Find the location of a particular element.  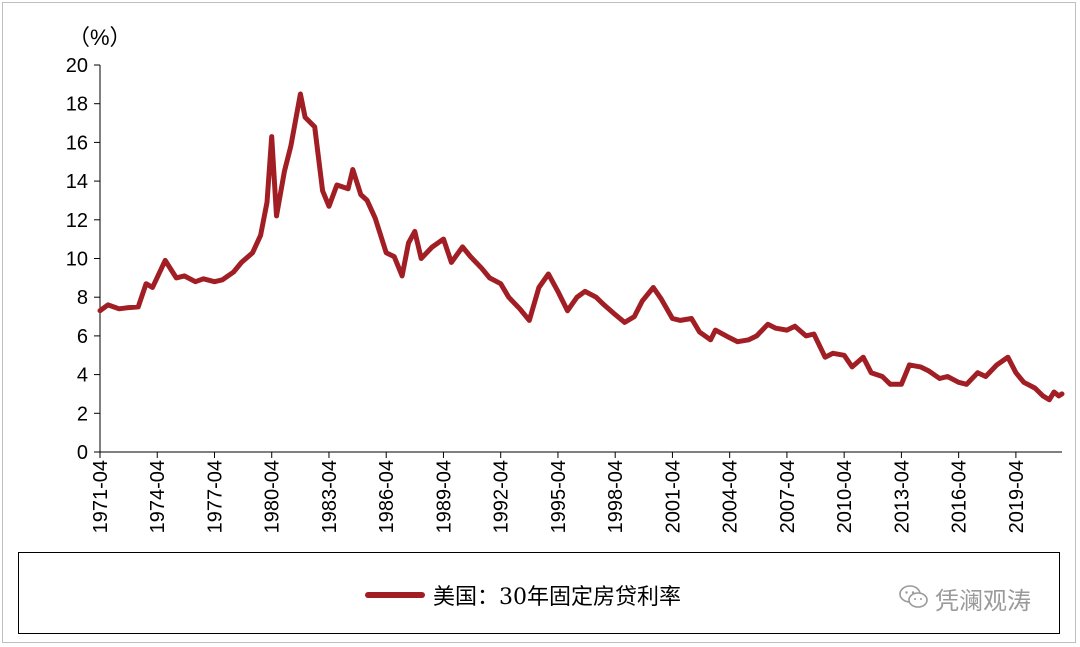

watermark: 凭澜观涛 is located at coordinates (965, 598).